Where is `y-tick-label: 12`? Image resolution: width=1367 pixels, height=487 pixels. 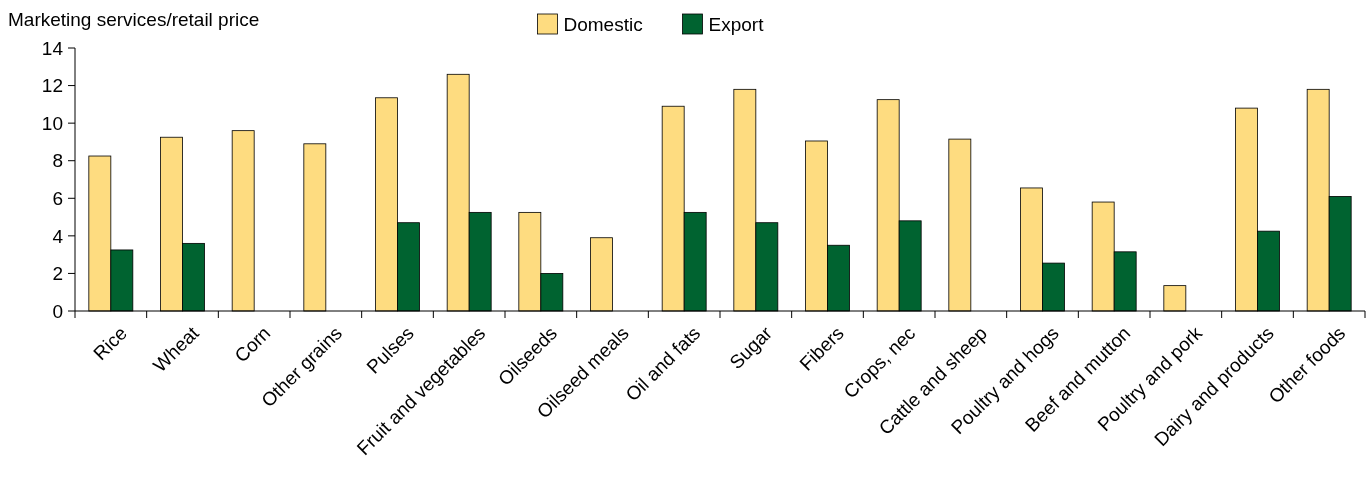
y-tick-label: 12 is located at coordinates (52, 86).